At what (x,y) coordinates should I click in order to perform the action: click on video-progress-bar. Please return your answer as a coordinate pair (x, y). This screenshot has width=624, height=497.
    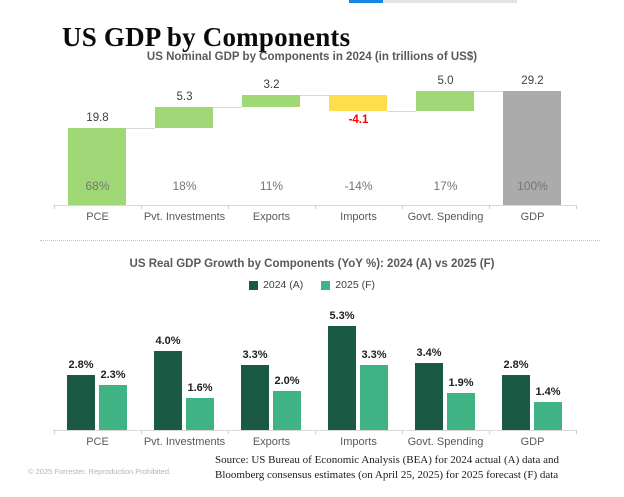
    Looking at the image, I should click on (433, 1).